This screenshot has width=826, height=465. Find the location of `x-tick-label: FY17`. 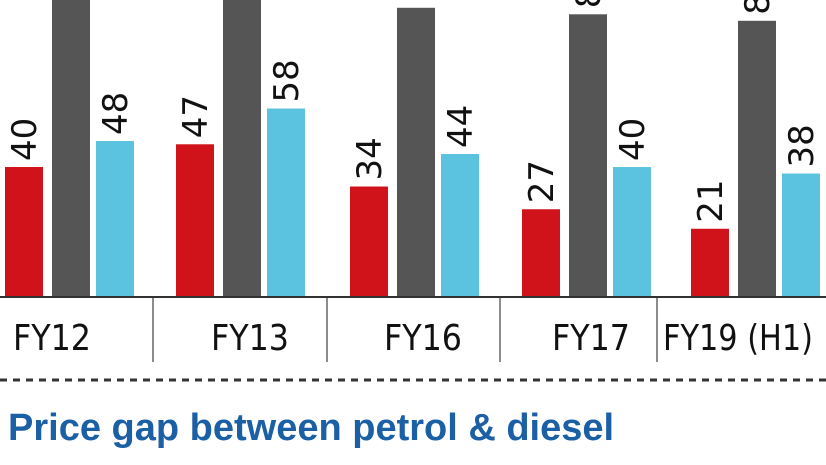

x-tick-label: FY17 is located at coordinates (591, 338).